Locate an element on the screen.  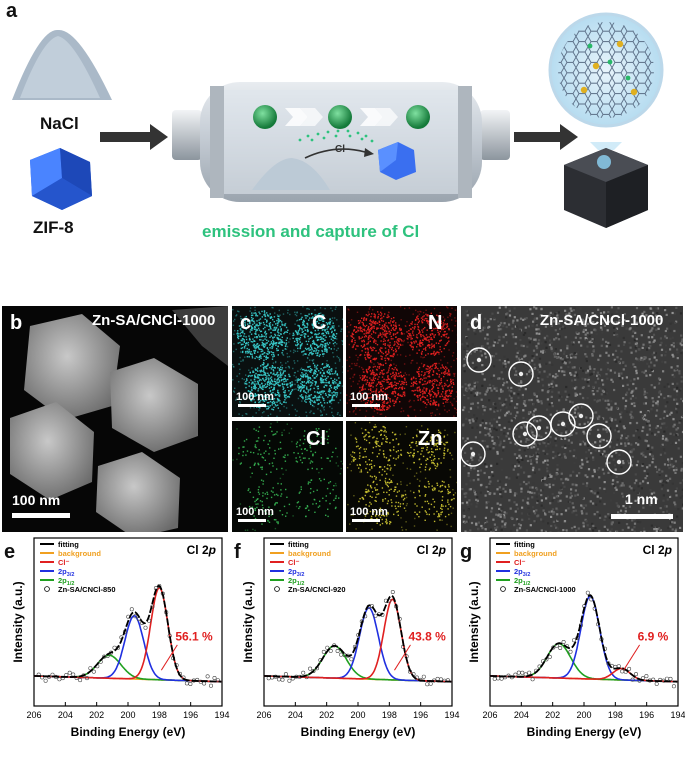
scale-label-c: 100 nm is located at coordinates (255, 397).